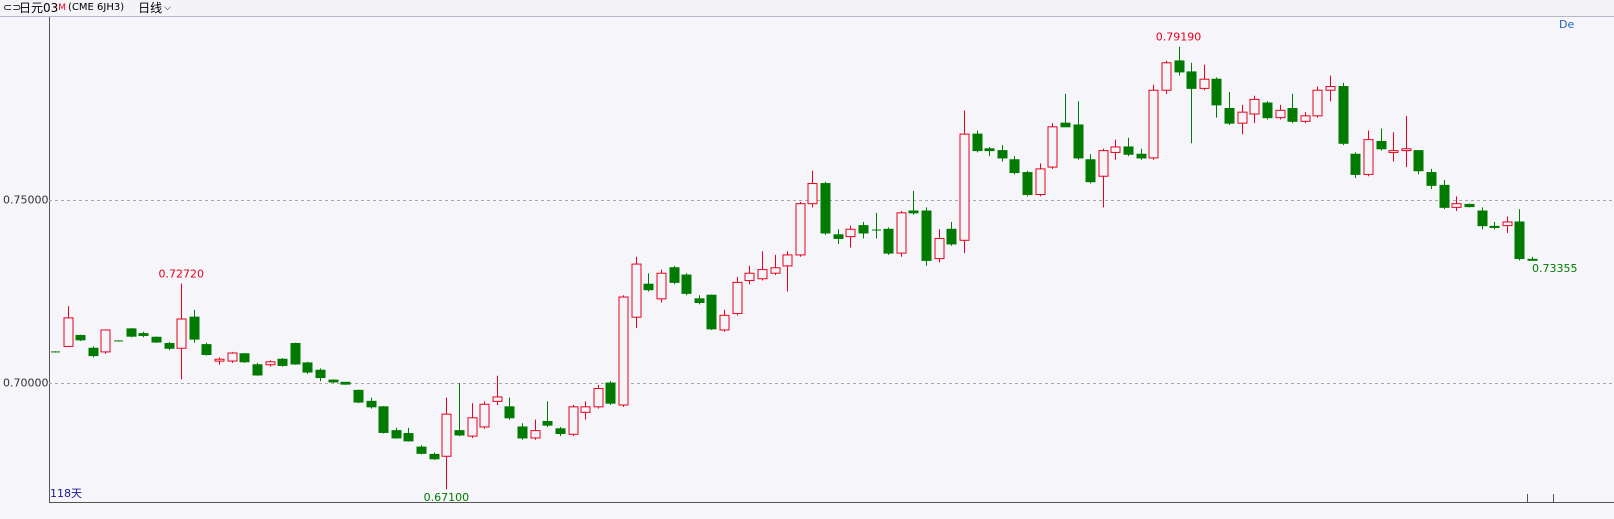 The width and height of the screenshot is (1614, 519). What do you see at coordinates (12, 7) in the screenshot?
I see `link-icon: ⊂⊃` at bounding box center [12, 7].